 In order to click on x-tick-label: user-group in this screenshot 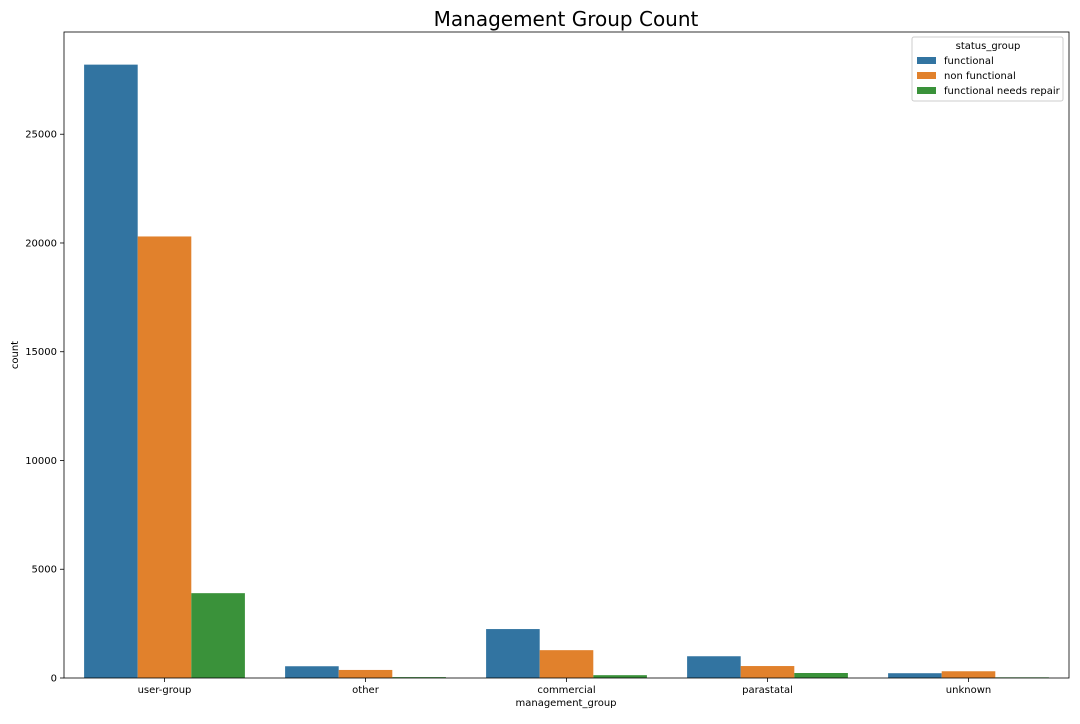, I will do `click(165, 690)`.